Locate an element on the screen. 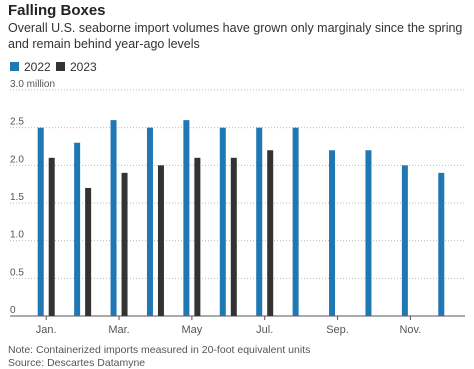  x-tick-label: Mar. is located at coordinates (118, 330).